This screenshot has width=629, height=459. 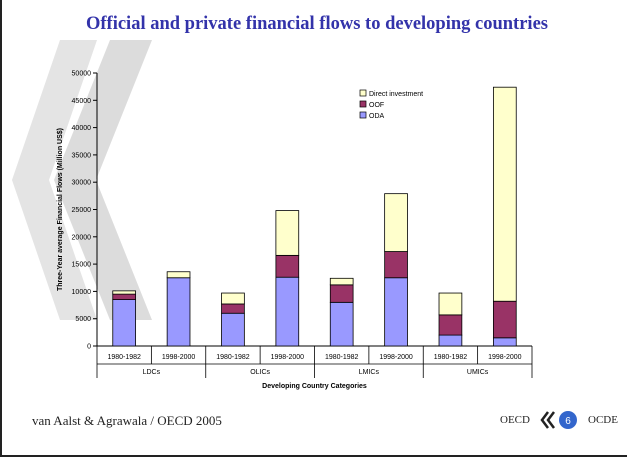 What do you see at coordinates (103, 180) in the screenshot?
I see `watermark-chevron-right` at bounding box center [103, 180].